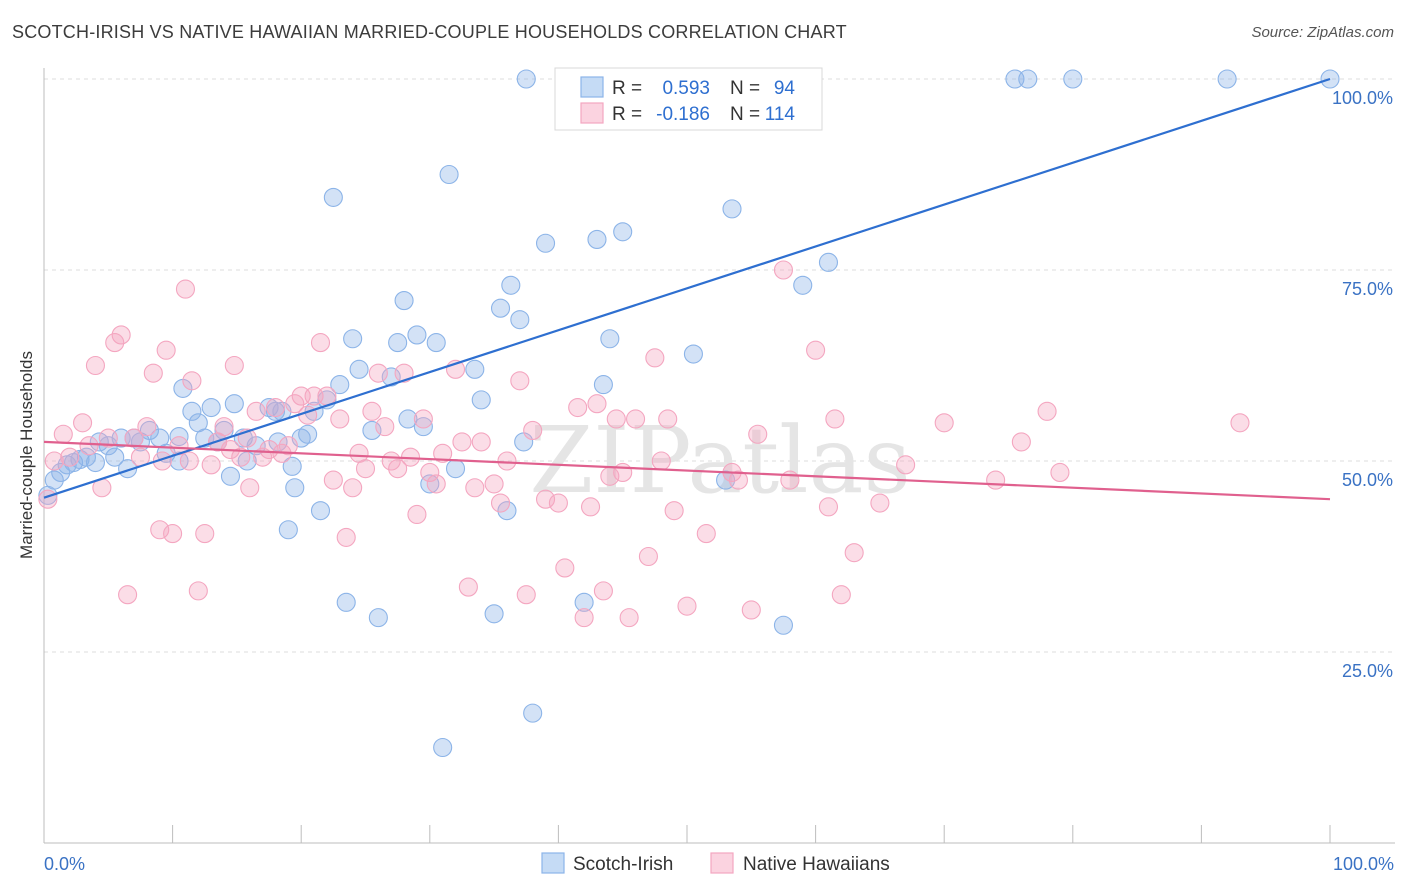 The image size is (1406, 892). What do you see at coordinates (816, 864) in the screenshot?
I see `bottom-legend-label-native-hawaiians: Native Hawaiians` at bounding box center [816, 864].